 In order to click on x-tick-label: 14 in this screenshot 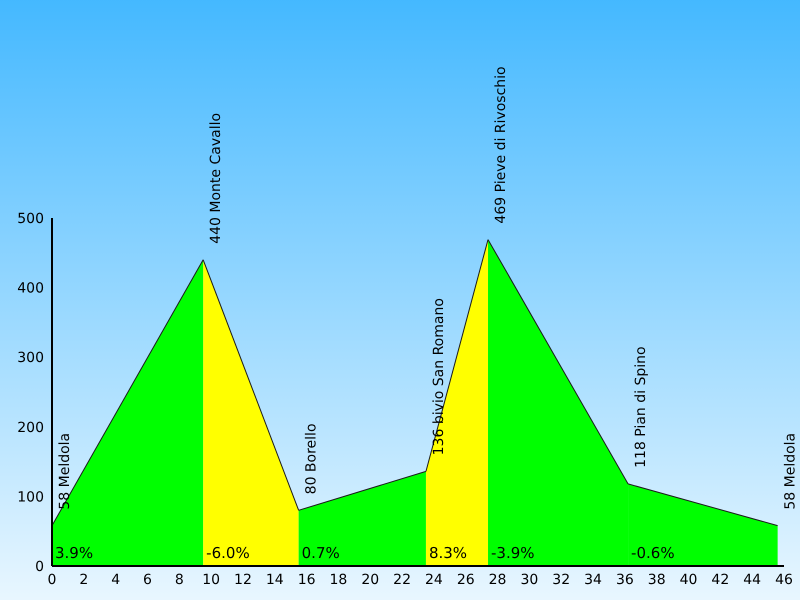, I will do `click(275, 580)`.